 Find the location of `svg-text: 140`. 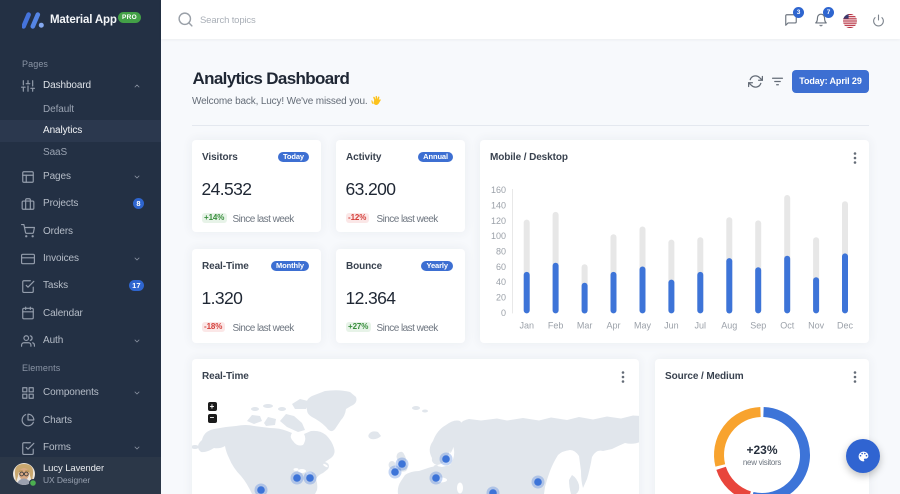

svg-text: 140 is located at coordinates (498, 205).